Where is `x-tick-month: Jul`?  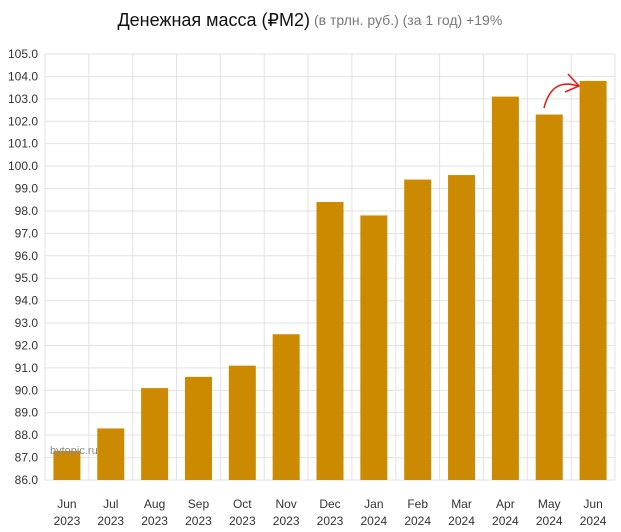
x-tick-month: Jul is located at coordinates (110, 504).